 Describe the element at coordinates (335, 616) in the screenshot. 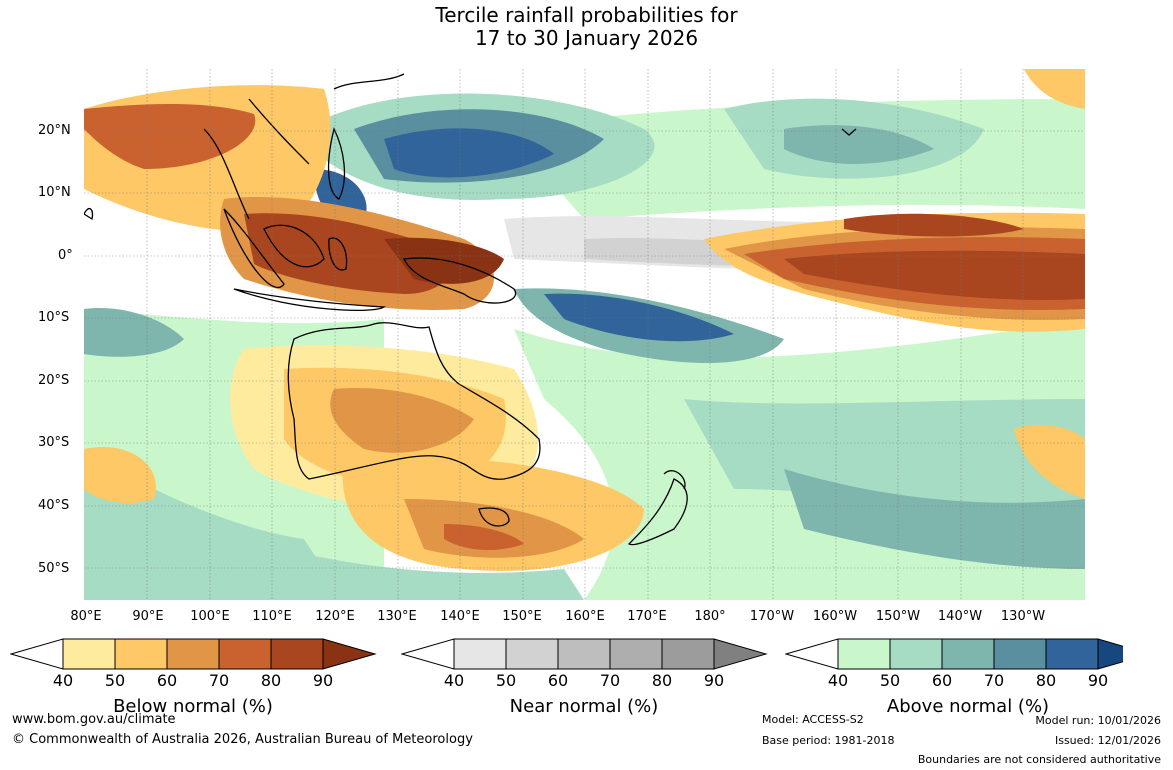

I see `lon-label: 120°E` at that location.